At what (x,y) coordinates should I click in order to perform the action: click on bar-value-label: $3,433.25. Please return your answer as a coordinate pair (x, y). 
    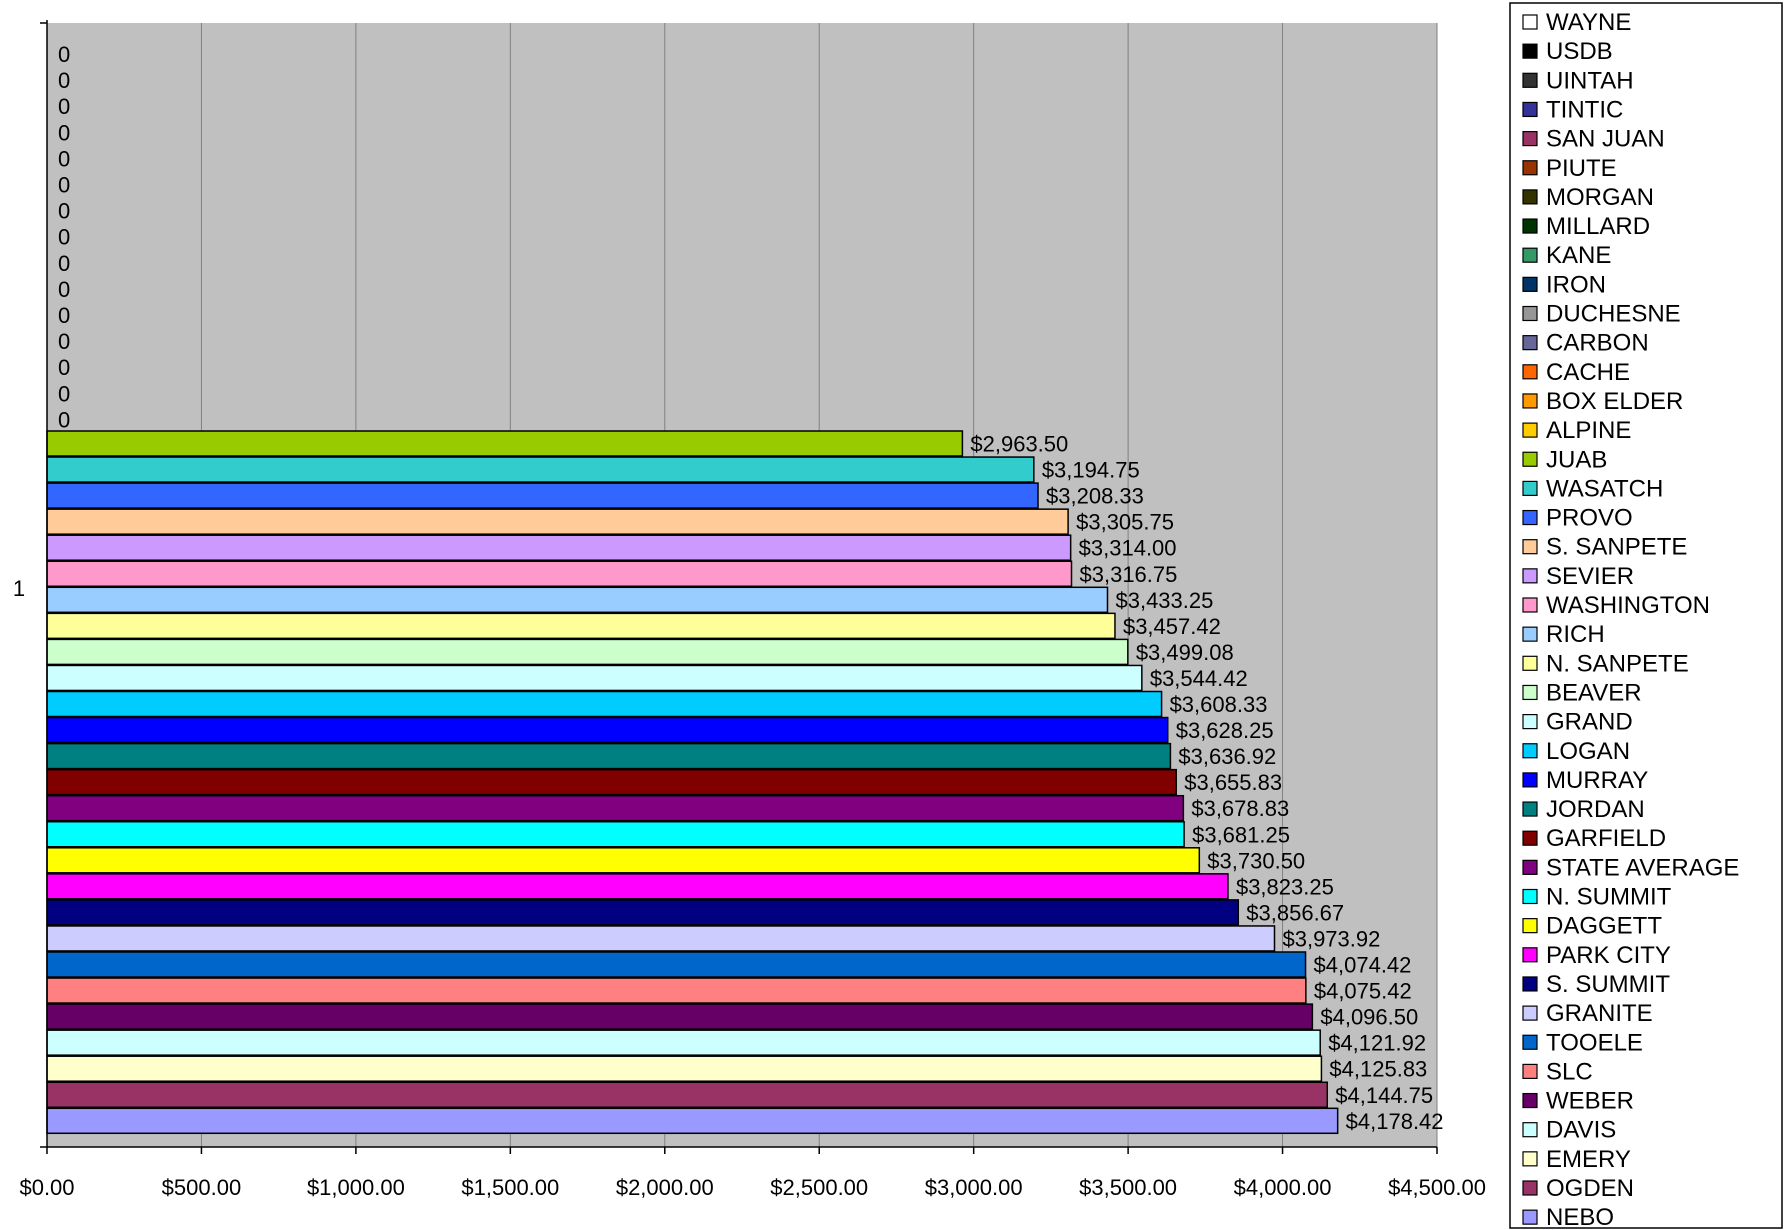
    Looking at the image, I should click on (1164, 600).